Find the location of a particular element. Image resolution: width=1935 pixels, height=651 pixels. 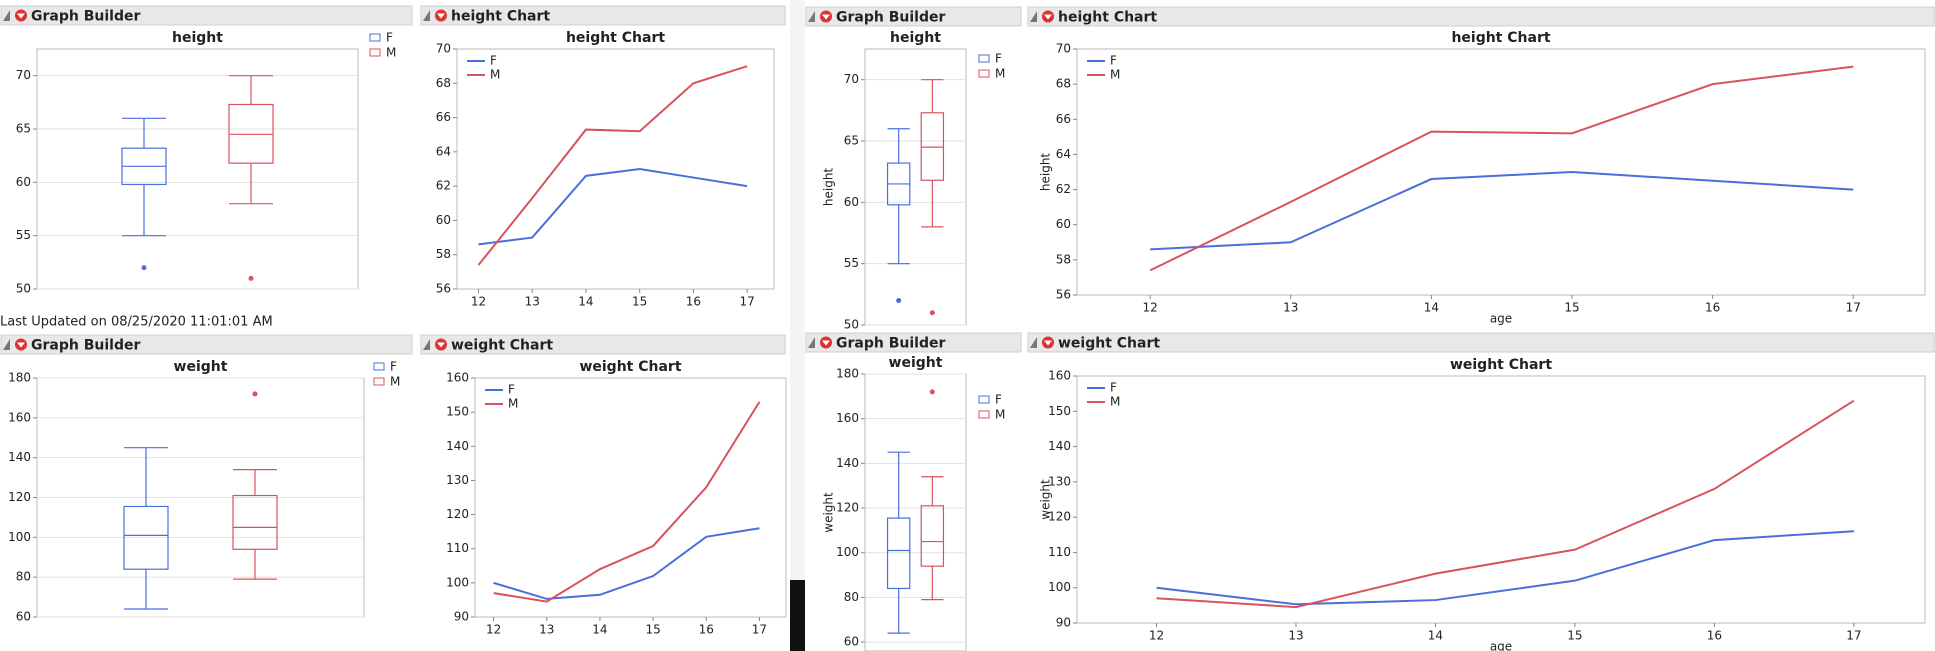

y-tick-label: 64 is located at coordinates (443, 151).